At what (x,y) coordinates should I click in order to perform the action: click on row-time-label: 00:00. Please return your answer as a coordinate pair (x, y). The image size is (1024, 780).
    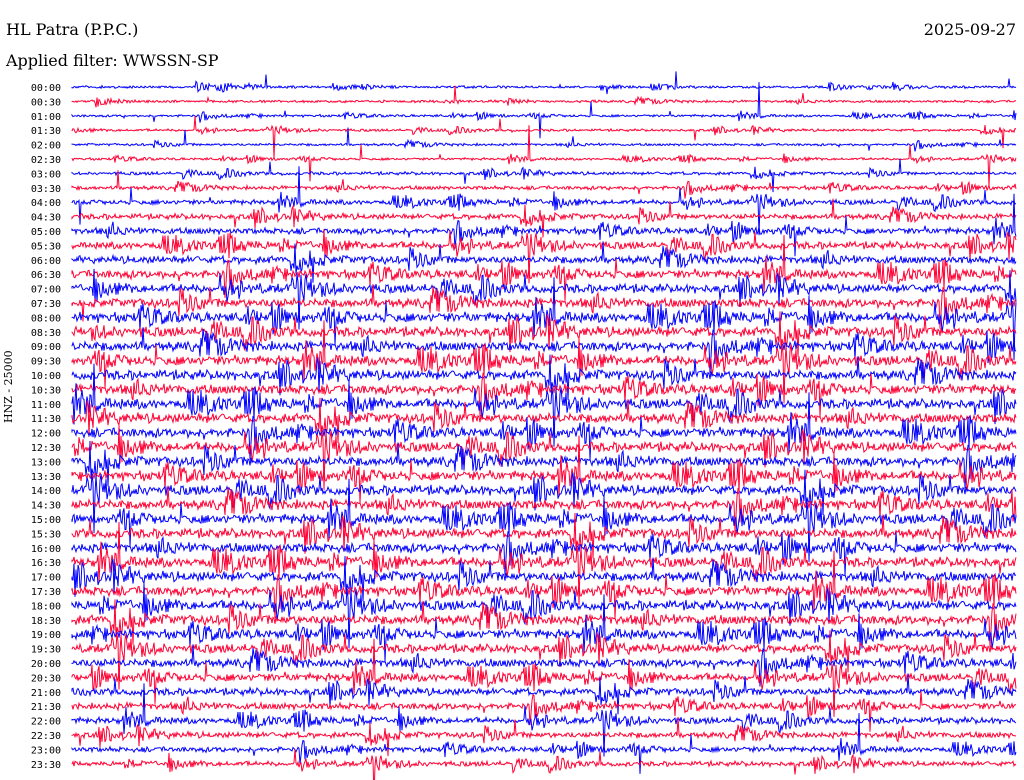
    Looking at the image, I should click on (46, 88).